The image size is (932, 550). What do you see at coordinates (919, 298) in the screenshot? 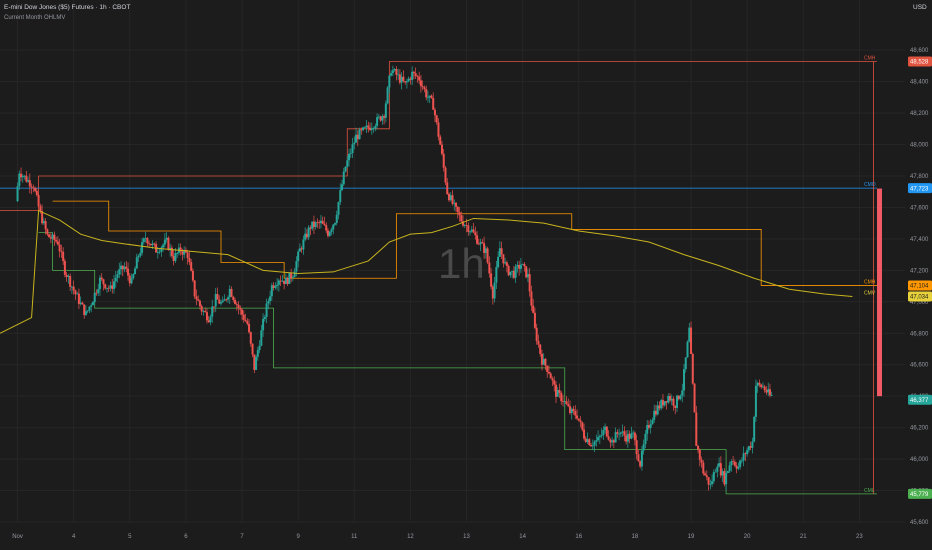
I see `price-label-text: 47,034` at bounding box center [919, 298].